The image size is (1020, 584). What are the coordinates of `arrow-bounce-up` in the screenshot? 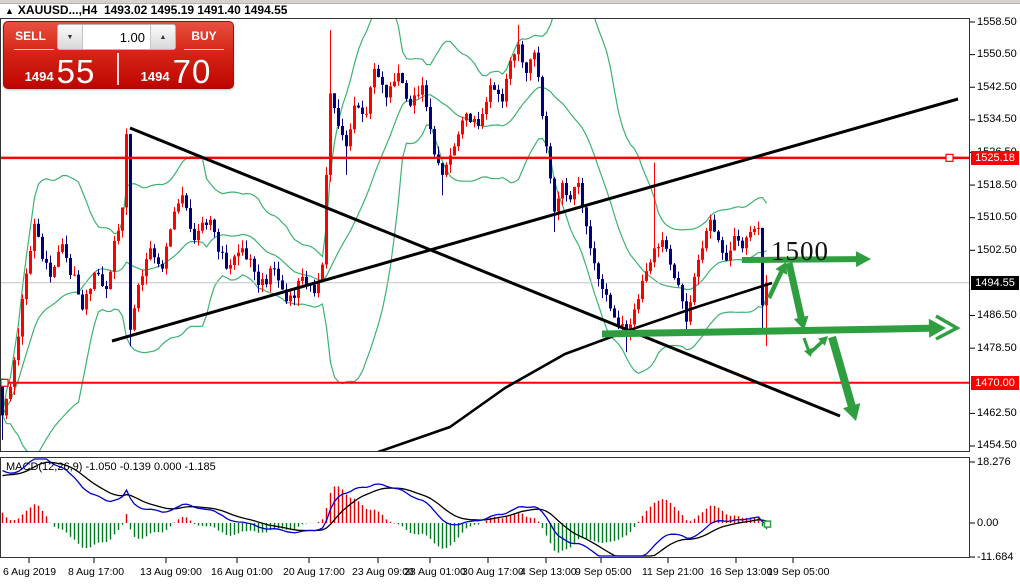 It's located at (817, 346).